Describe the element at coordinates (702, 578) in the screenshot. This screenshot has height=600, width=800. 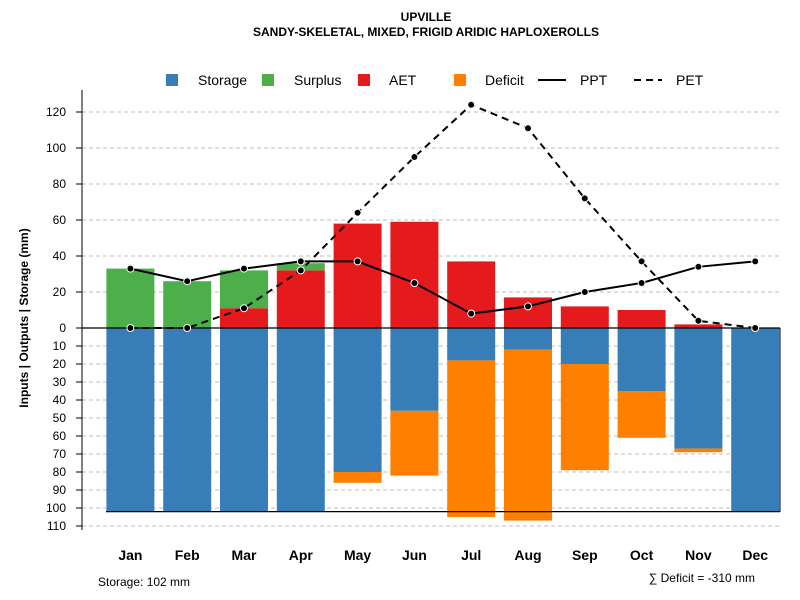
I see `deficit-note: ∑ Deficit = -310 mm` at that location.